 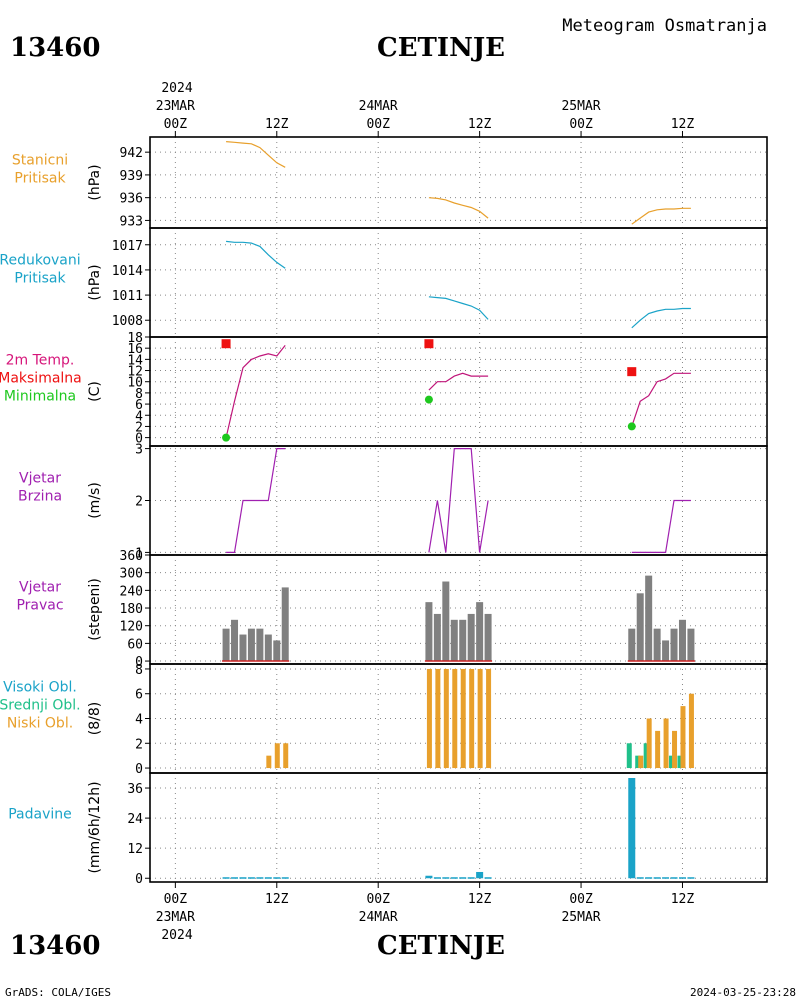 I want to click on y-tick-label: 60, so click(x=135, y=644).